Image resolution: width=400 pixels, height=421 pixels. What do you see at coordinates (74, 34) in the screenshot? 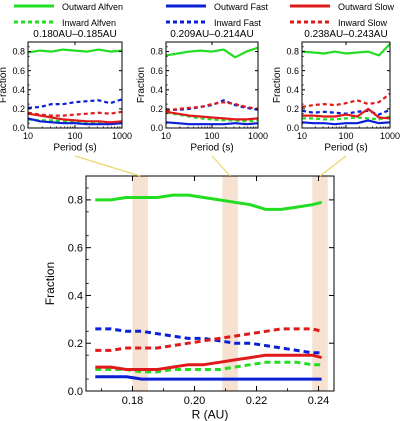
I see `panel-0180au-title: 0.180AU–0.185AU` at bounding box center [74, 34].